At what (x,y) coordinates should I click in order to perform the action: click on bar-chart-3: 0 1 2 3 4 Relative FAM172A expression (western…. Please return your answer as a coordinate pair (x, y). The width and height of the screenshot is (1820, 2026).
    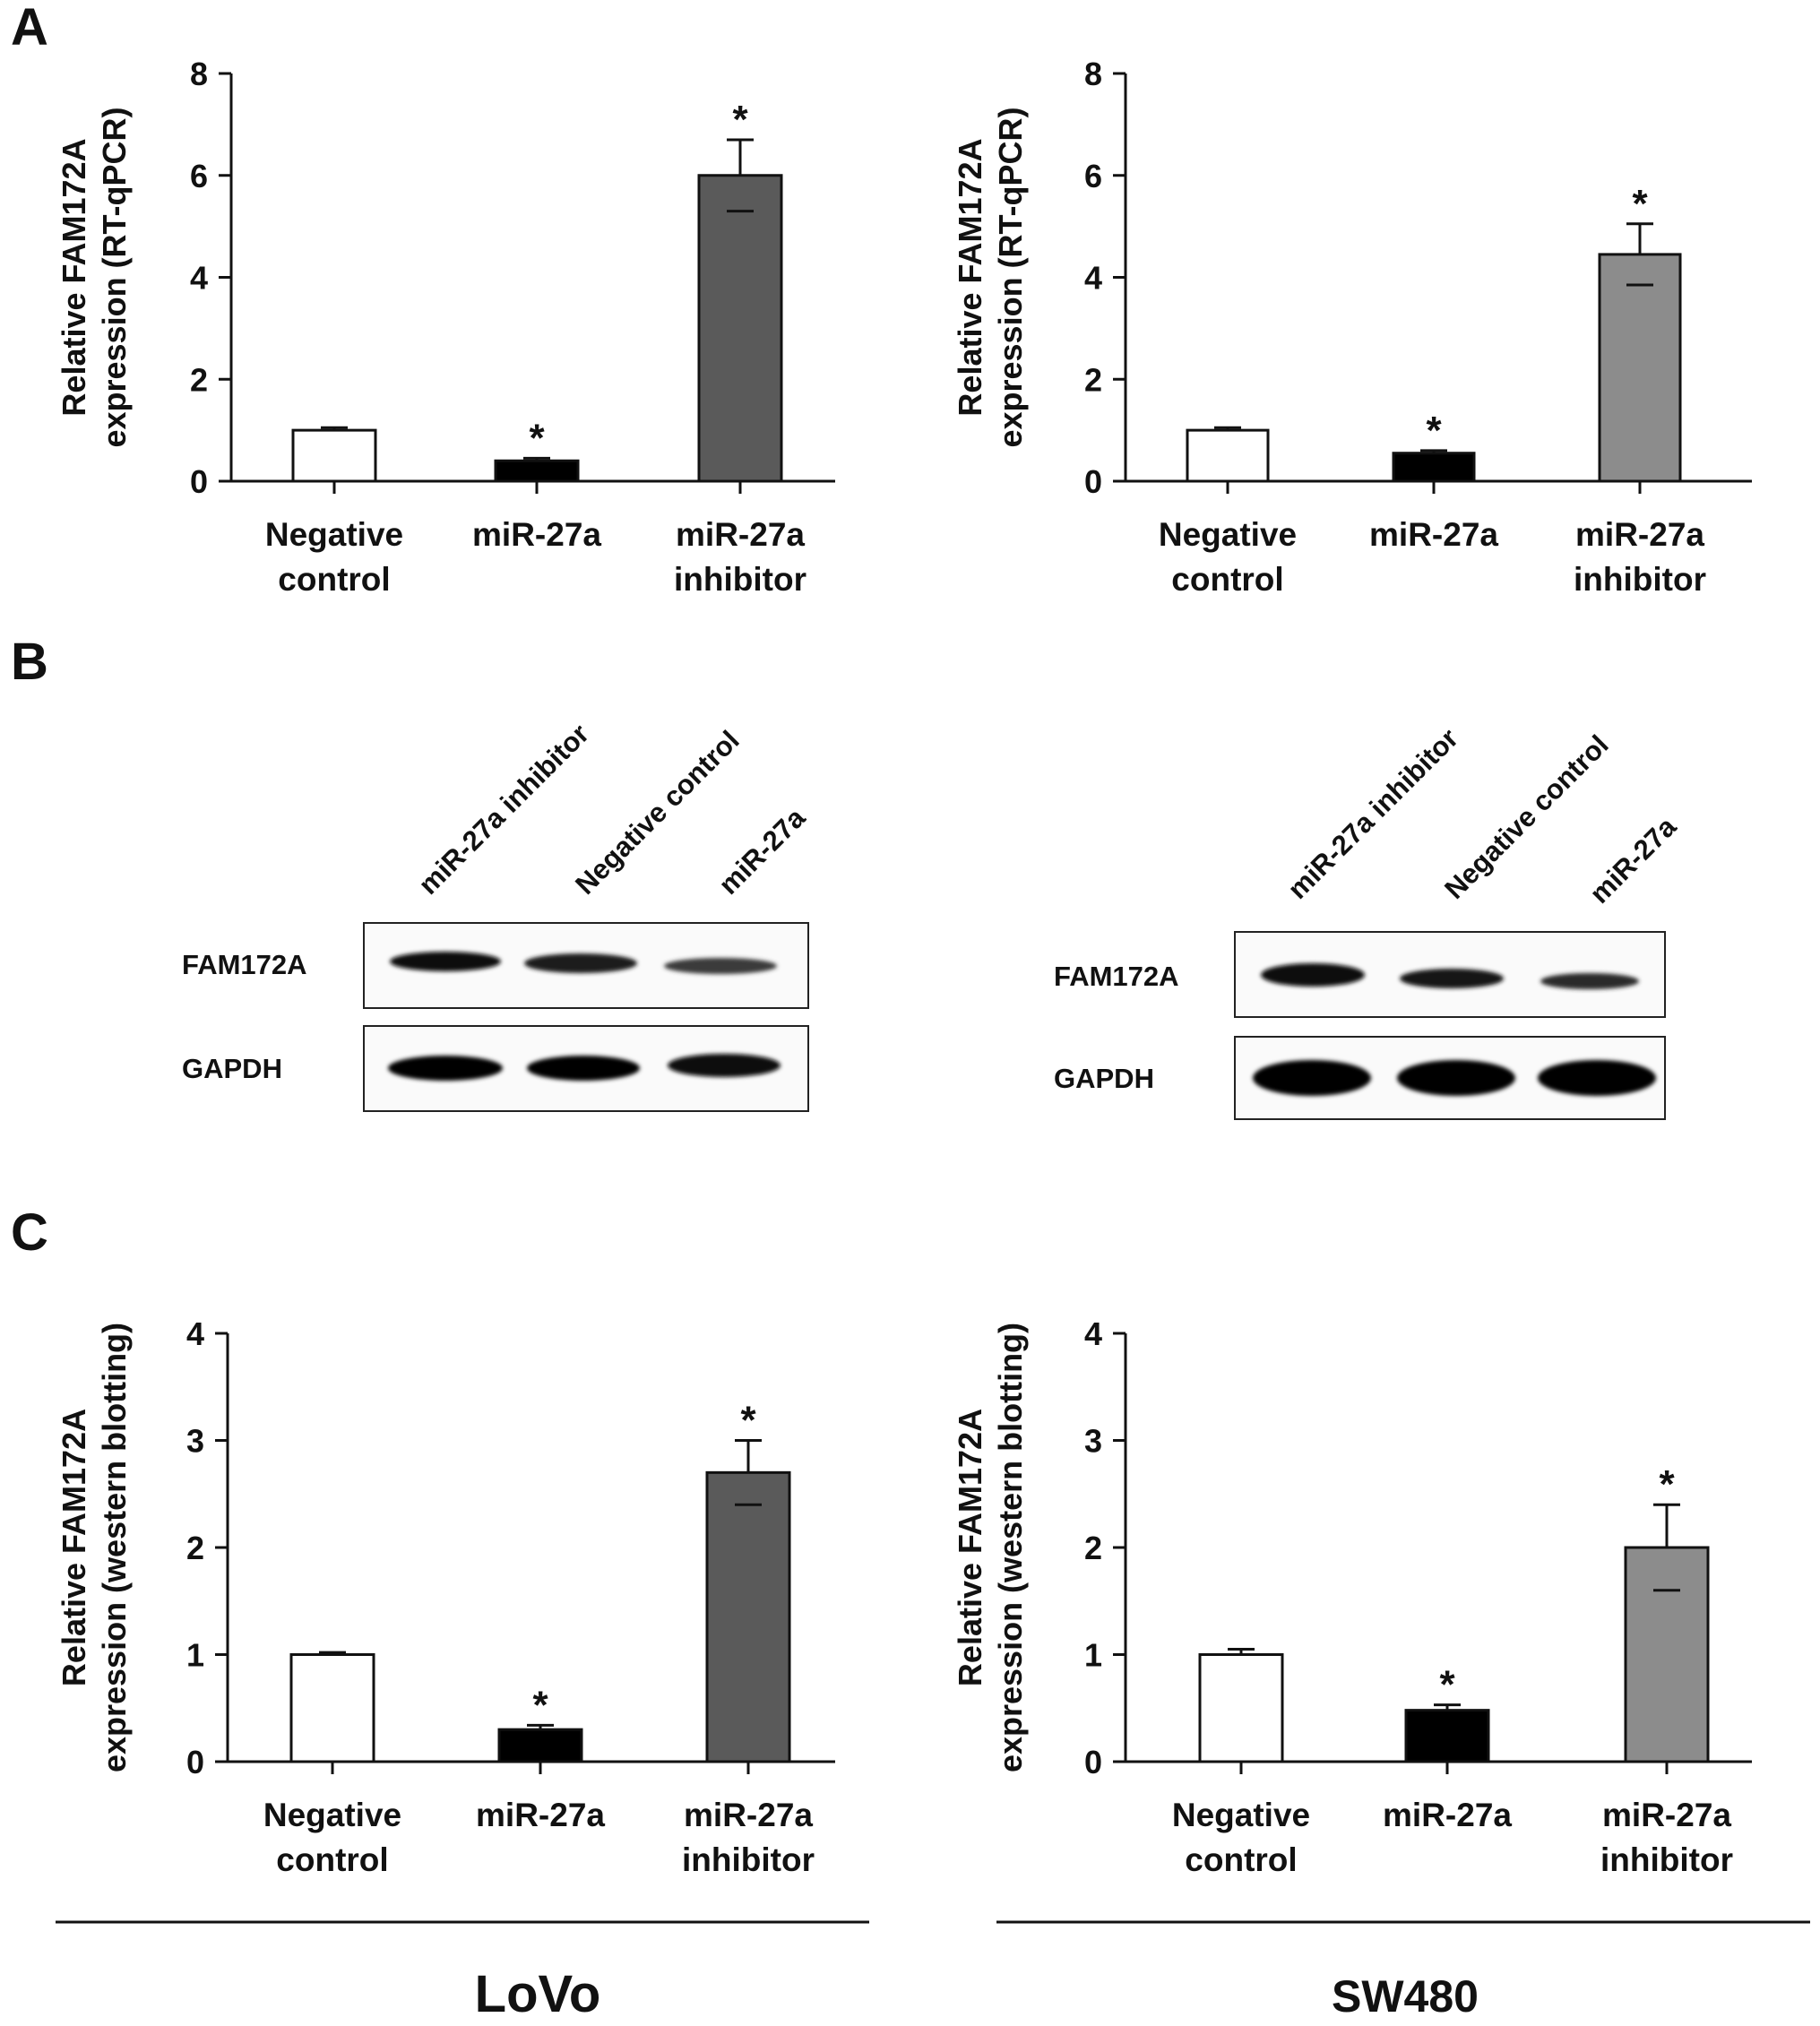
    Looking at the image, I should click on (445, 1597).